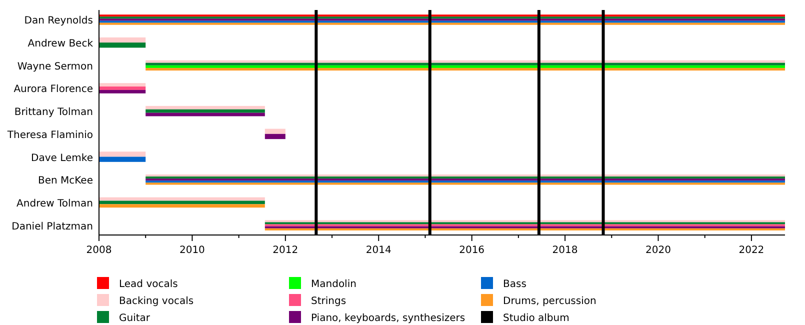 This screenshot has height=325, width=805. What do you see at coordinates (751, 250) in the screenshot?
I see `x-tick-label: 2022` at bounding box center [751, 250].